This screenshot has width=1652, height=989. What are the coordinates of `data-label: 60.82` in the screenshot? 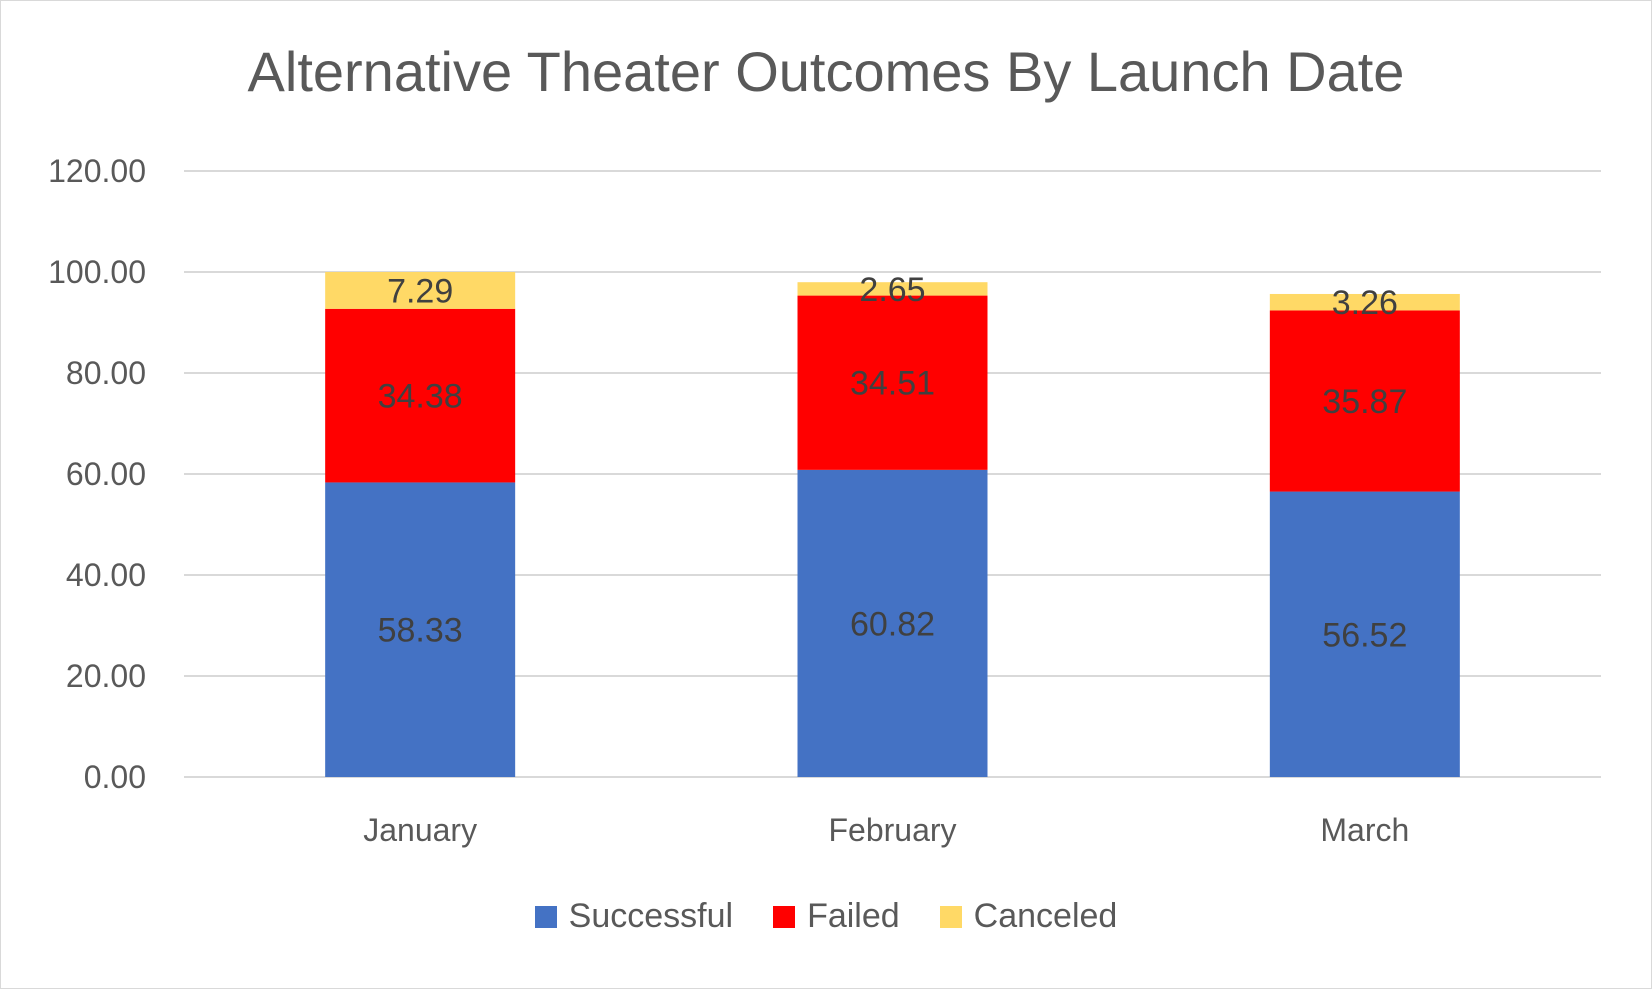 It's located at (892, 624).